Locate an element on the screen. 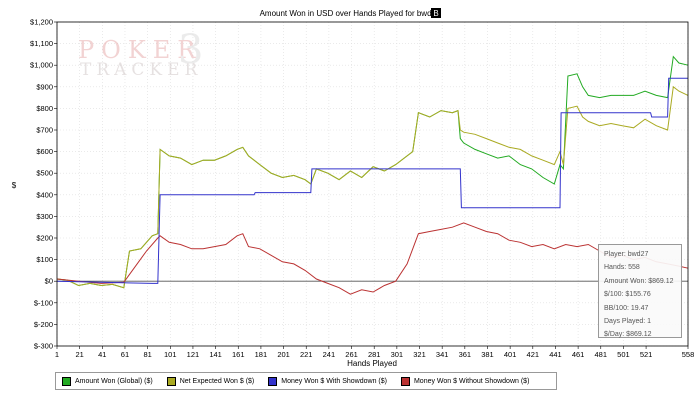 The image size is (700, 412). x-tick-label: 201 is located at coordinates (283, 354).